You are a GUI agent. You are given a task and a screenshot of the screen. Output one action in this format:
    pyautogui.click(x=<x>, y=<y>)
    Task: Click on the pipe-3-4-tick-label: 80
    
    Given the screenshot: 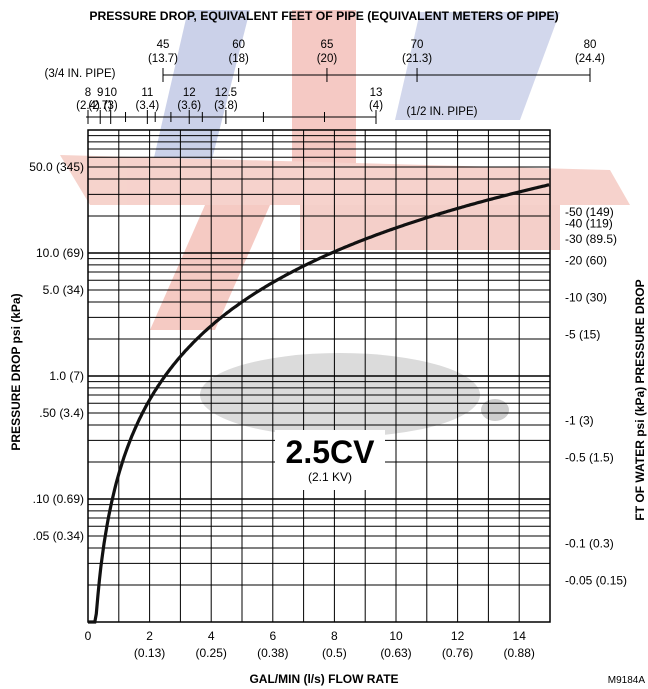 What is the action you would take?
    pyautogui.click(x=590, y=45)
    